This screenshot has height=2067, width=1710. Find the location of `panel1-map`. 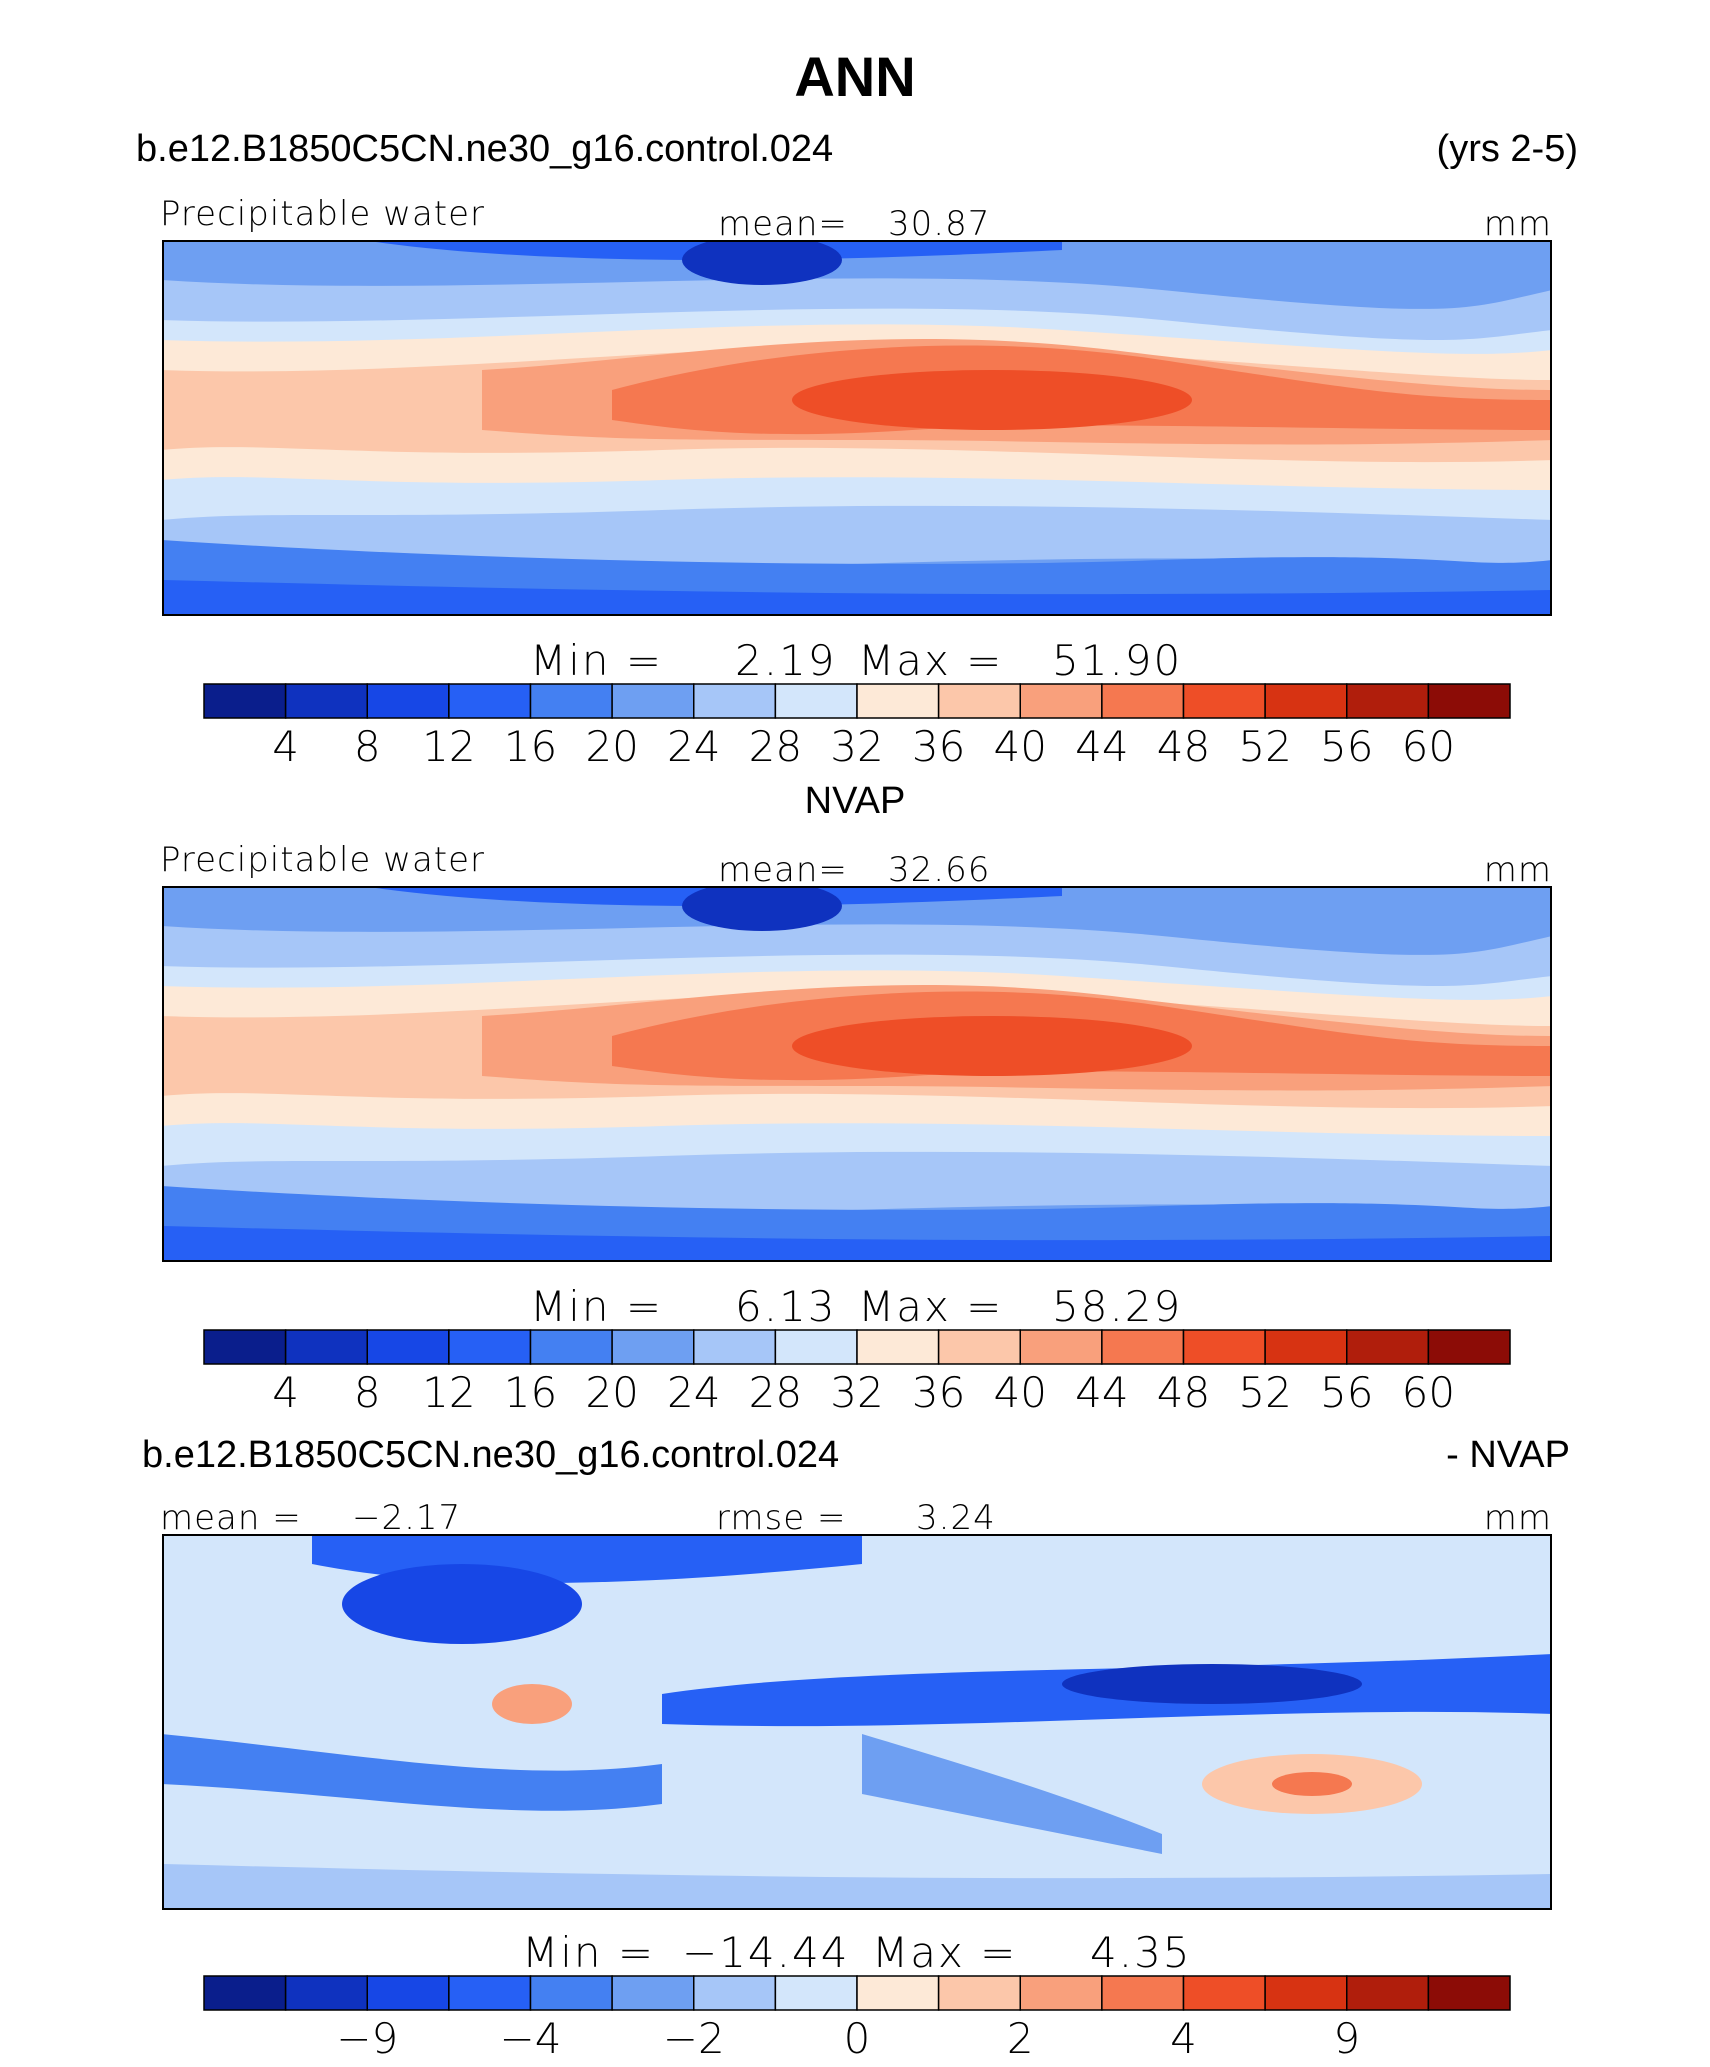

panel1-map is located at coordinates (857, 428).